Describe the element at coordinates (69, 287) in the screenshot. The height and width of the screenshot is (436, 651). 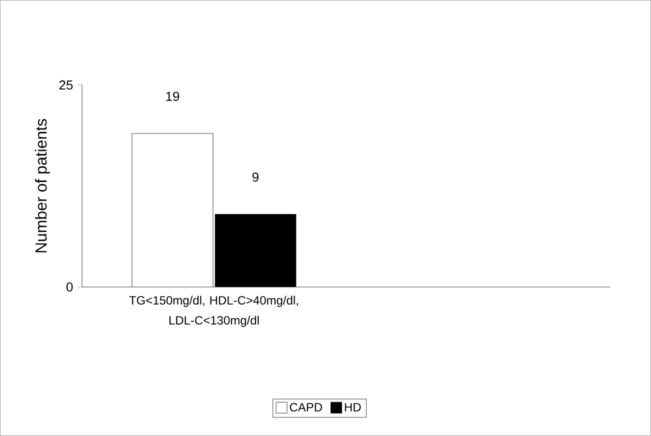
I see `y-tick-label: 0` at that location.